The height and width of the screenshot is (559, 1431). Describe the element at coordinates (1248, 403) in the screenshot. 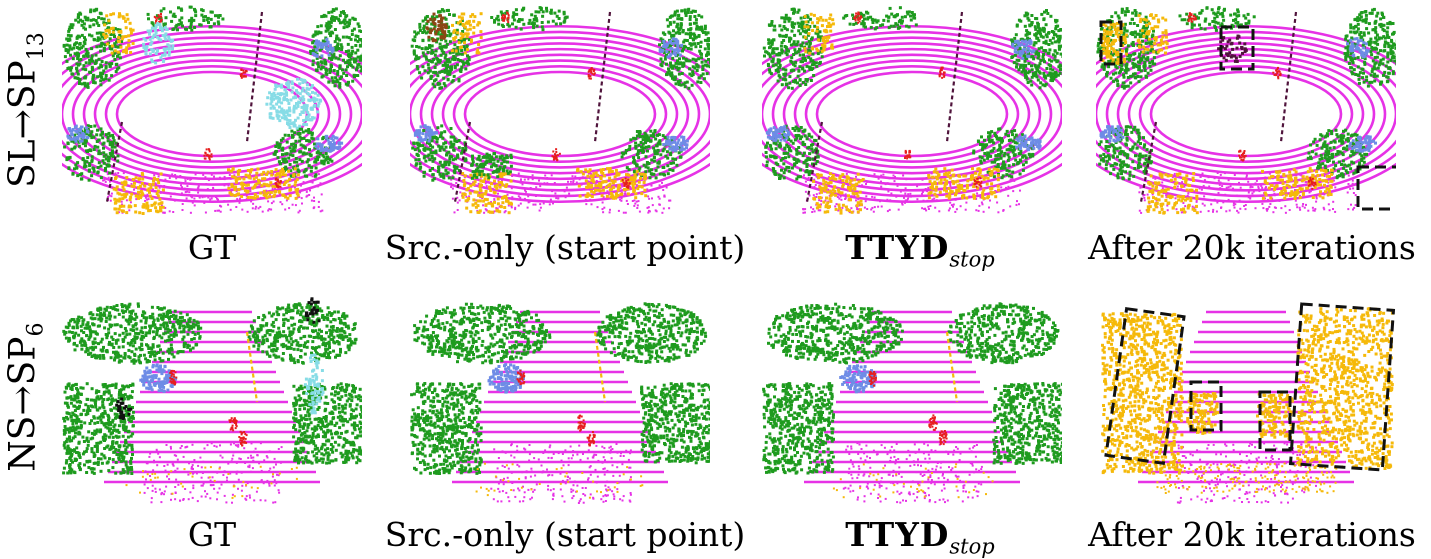

I see `pointcloud-r2-20k` at that location.